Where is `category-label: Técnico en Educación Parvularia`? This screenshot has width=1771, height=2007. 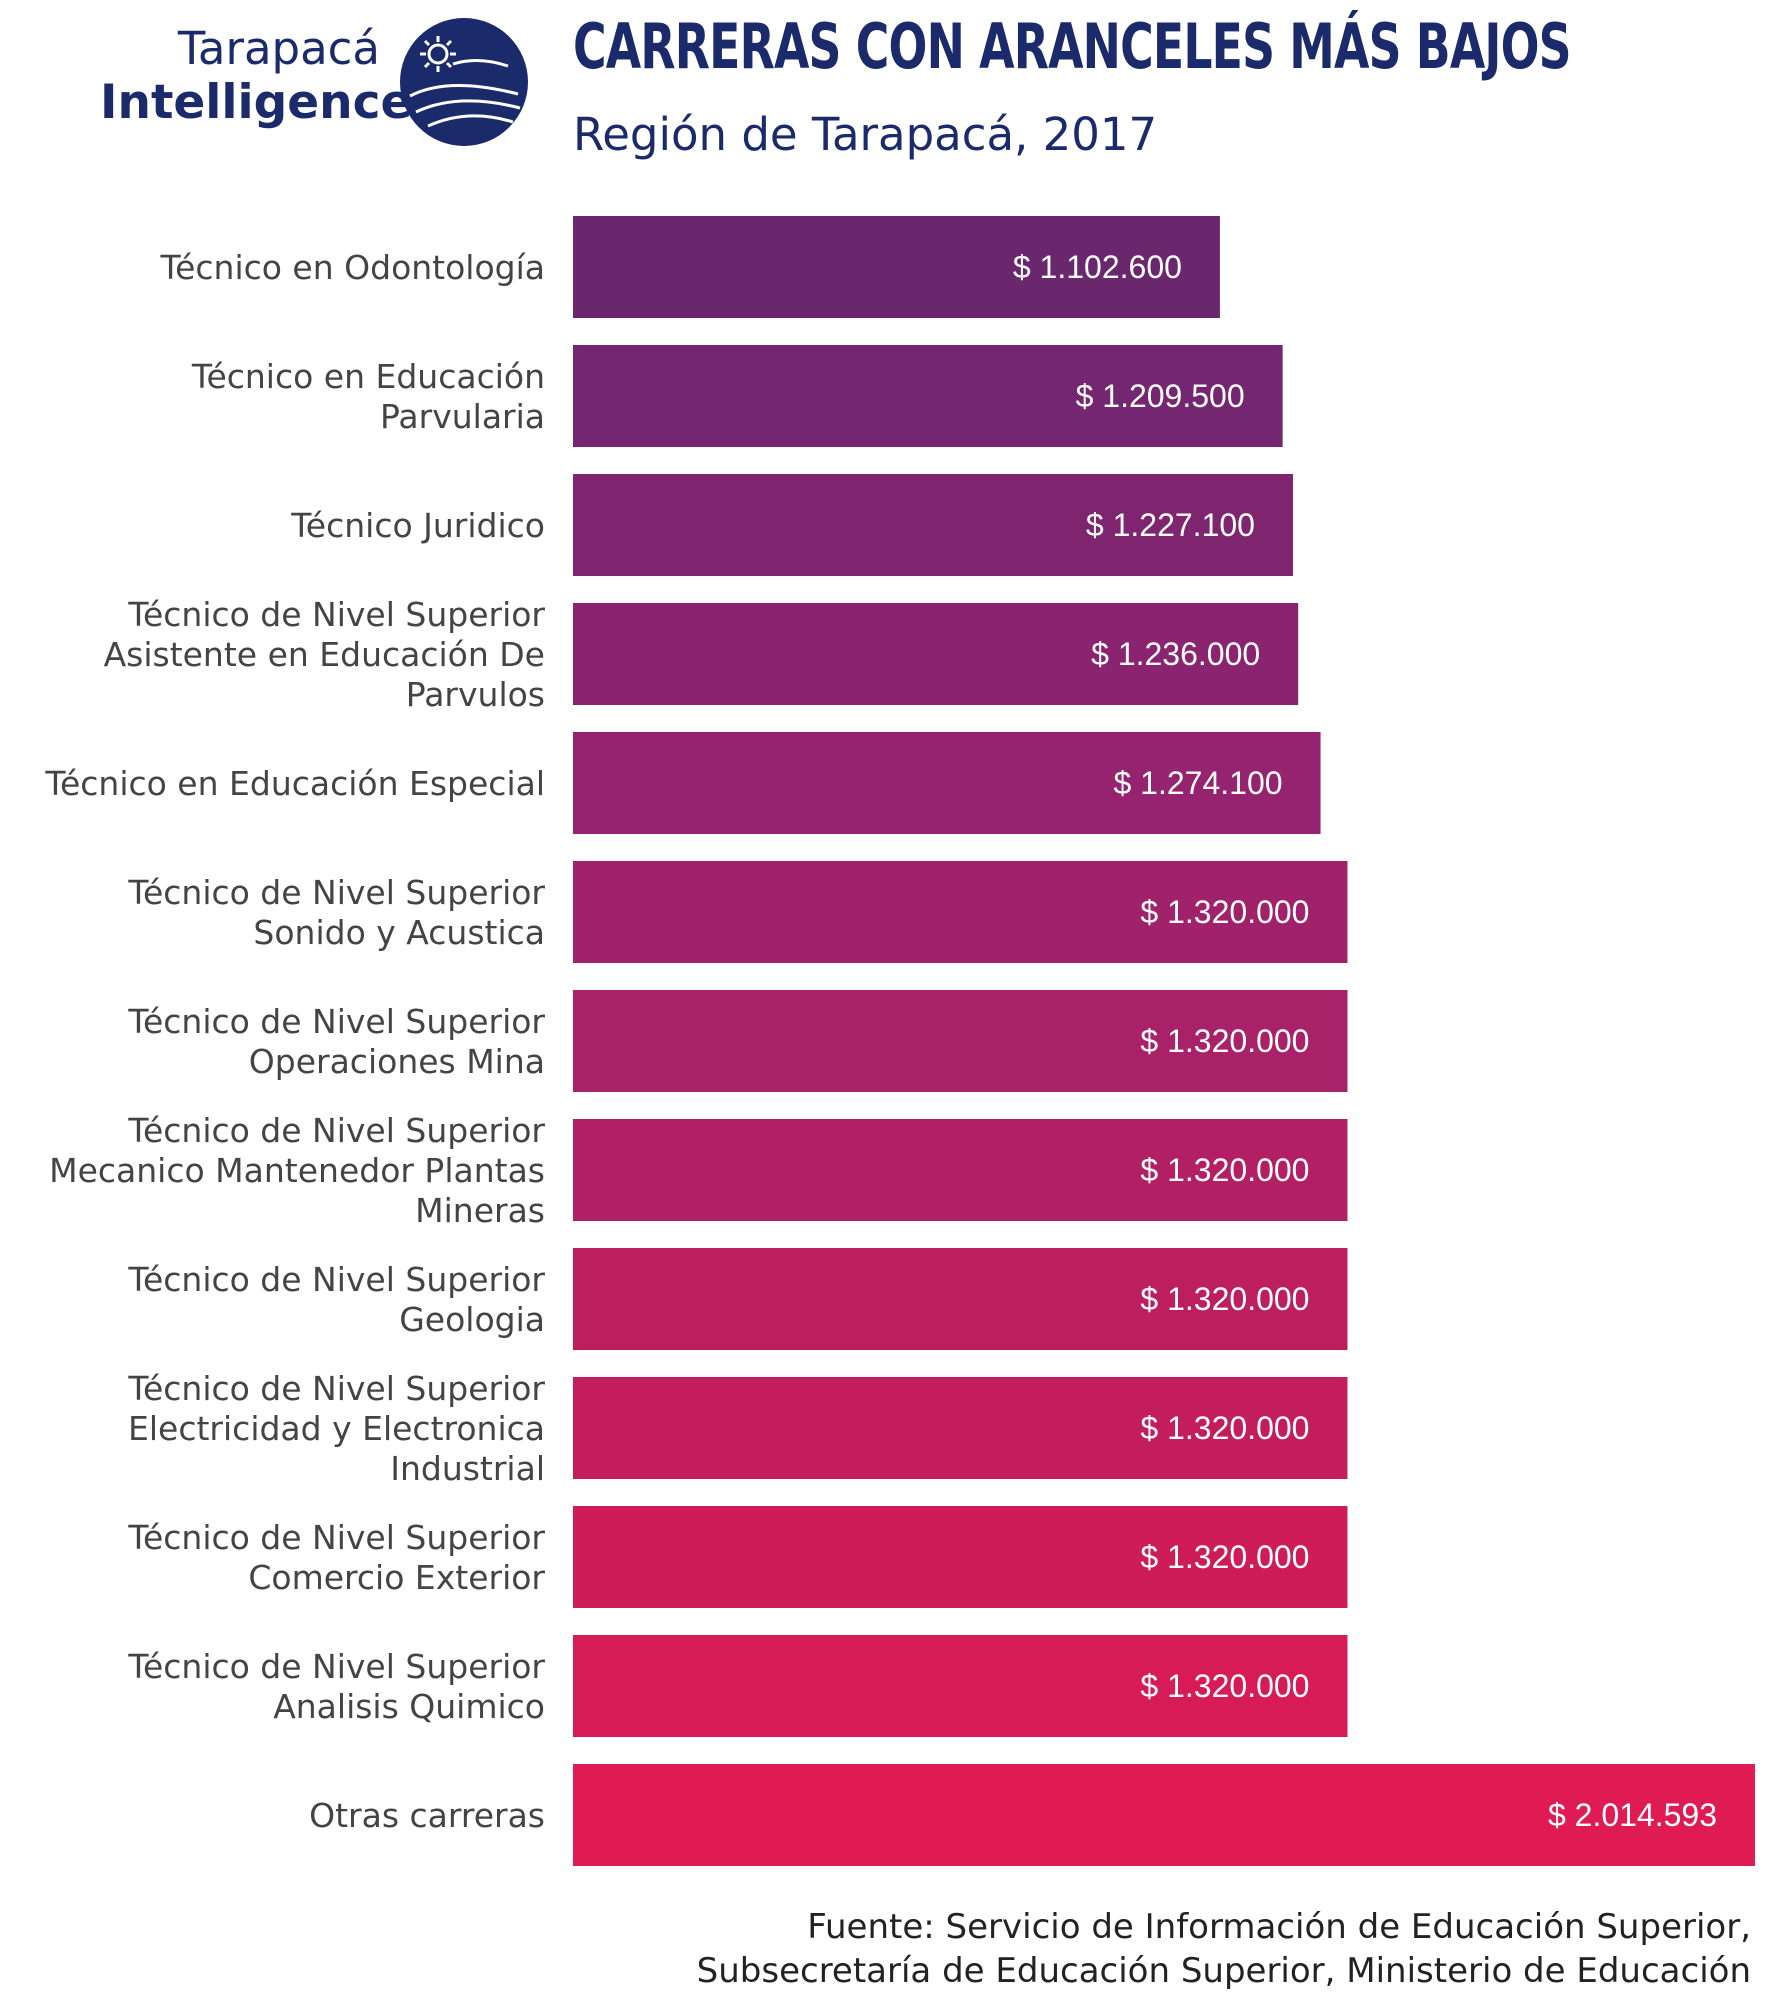 category-label: Técnico en Educación Parvularia is located at coordinates (368, 396).